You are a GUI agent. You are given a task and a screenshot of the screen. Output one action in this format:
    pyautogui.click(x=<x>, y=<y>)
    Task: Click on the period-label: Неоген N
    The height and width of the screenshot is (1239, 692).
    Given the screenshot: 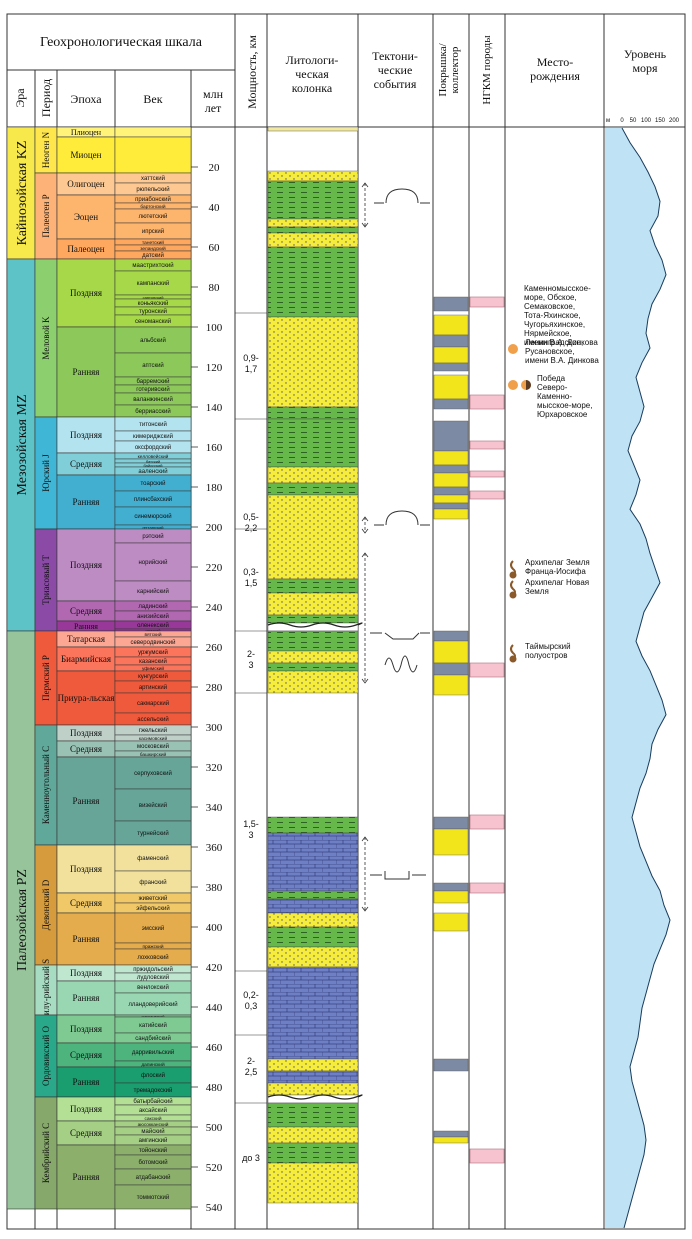 What is the action you would take?
    pyautogui.click(x=46, y=149)
    